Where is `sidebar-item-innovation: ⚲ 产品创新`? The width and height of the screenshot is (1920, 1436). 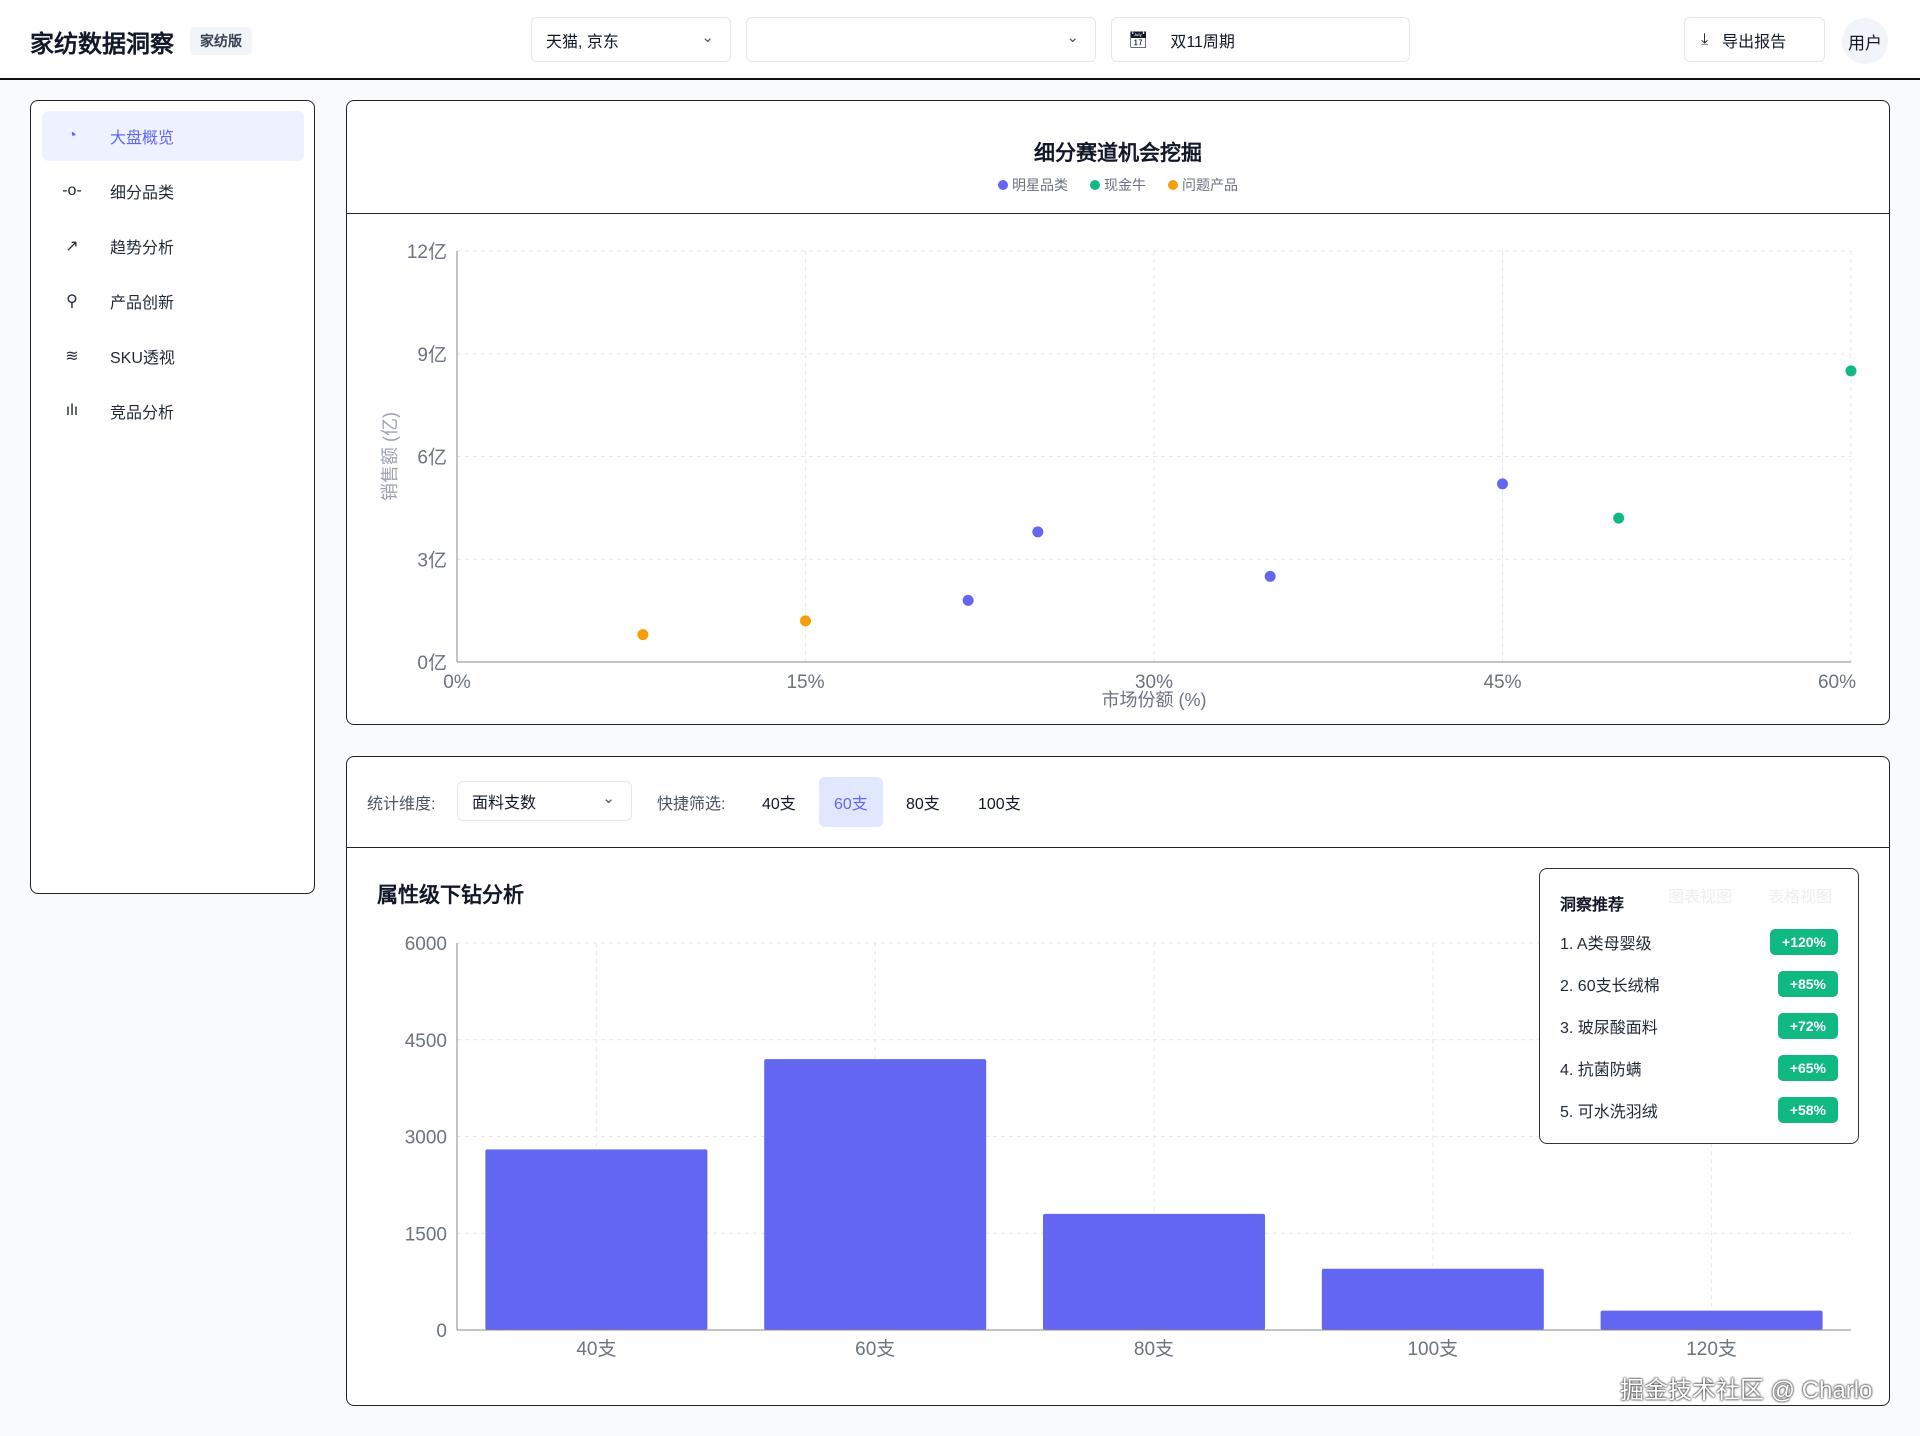 sidebar-item-innovation: ⚲ 产品创新 is located at coordinates (173, 301).